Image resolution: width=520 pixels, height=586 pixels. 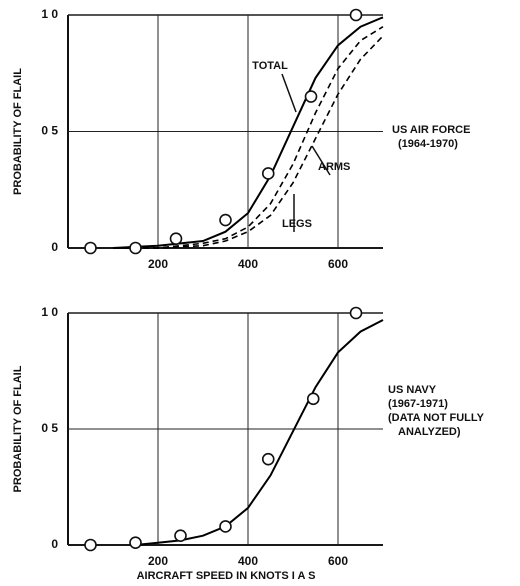 I want to click on annotation: (1964-1970), so click(x=428, y=144).